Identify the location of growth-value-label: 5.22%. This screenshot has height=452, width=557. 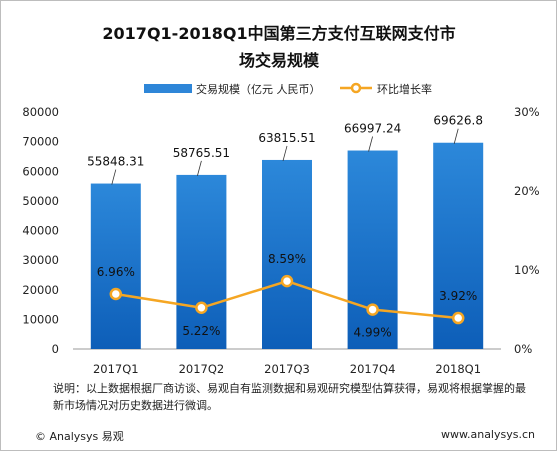
(201, 331).